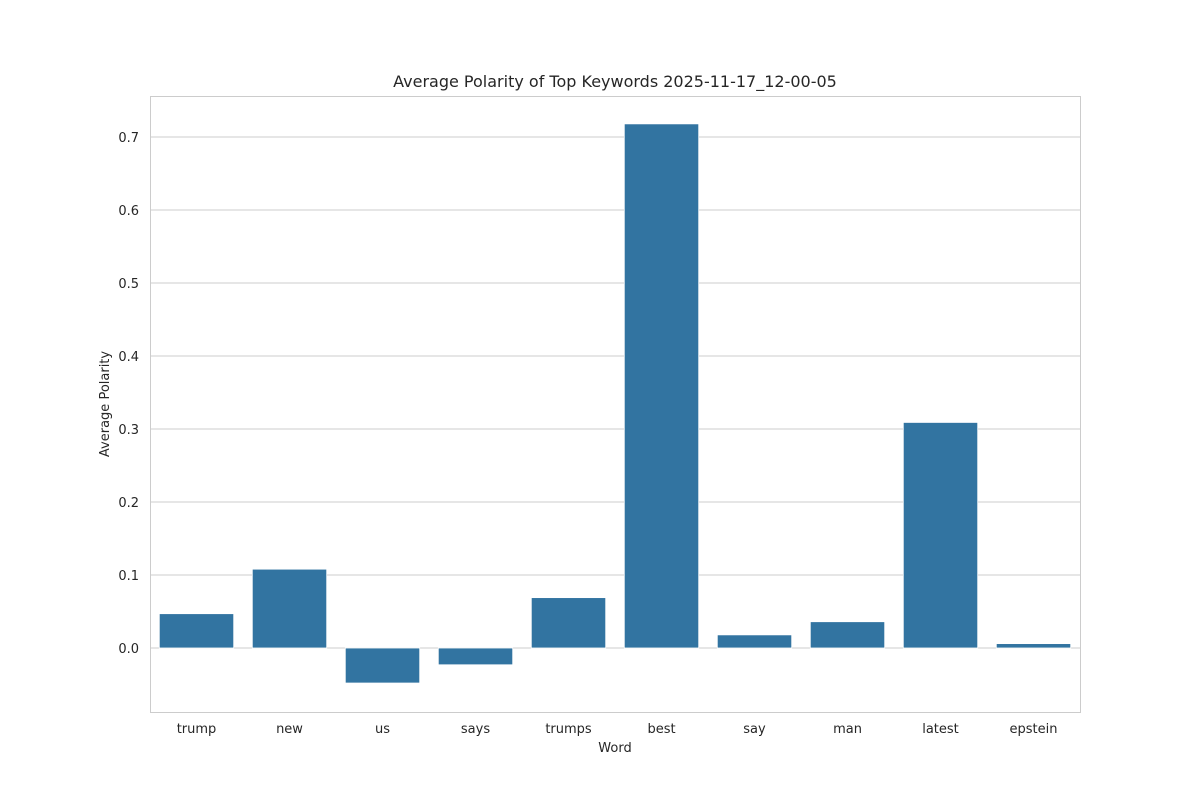 The width and height of the screenshot is (1200, 800). I want to click on y-tick-label: 0.2, so click(128, 503).